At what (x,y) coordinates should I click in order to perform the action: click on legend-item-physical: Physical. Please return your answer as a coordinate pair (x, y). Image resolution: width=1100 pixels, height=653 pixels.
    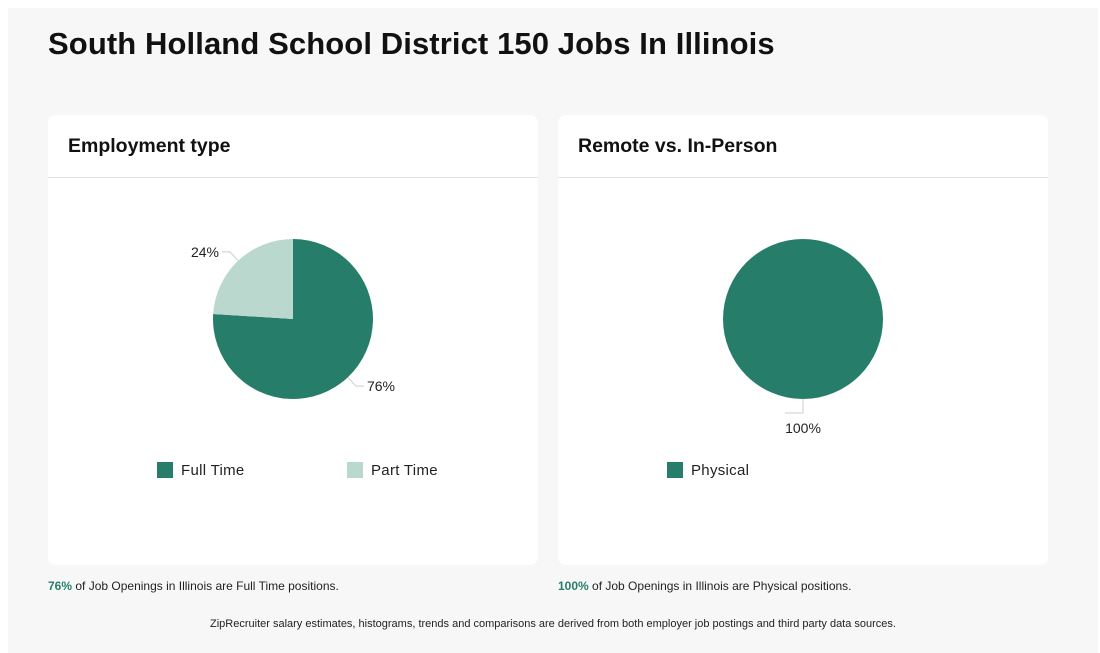
    Looking at the image, I should click on (708, 470).